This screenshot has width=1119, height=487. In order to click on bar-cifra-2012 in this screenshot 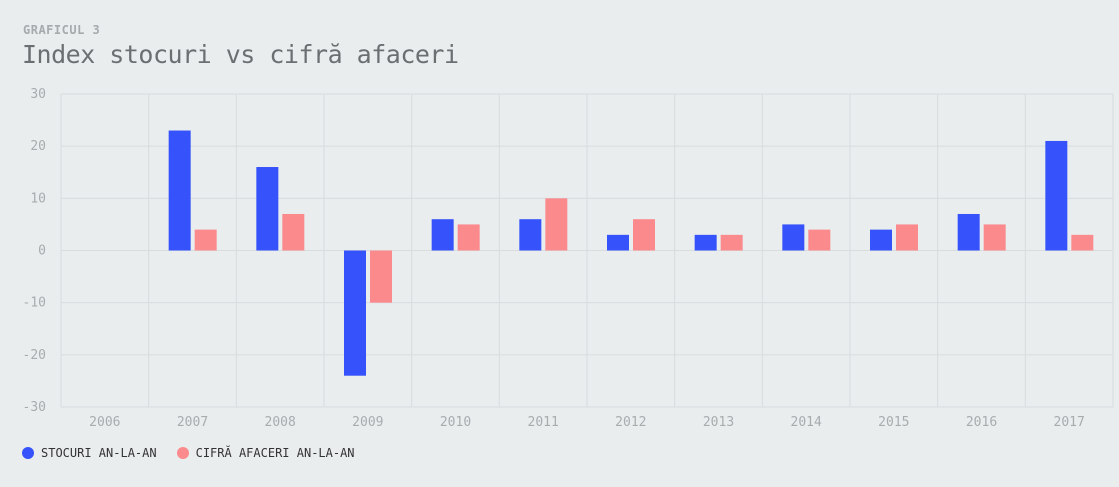, I will do `click(644, 235)`.